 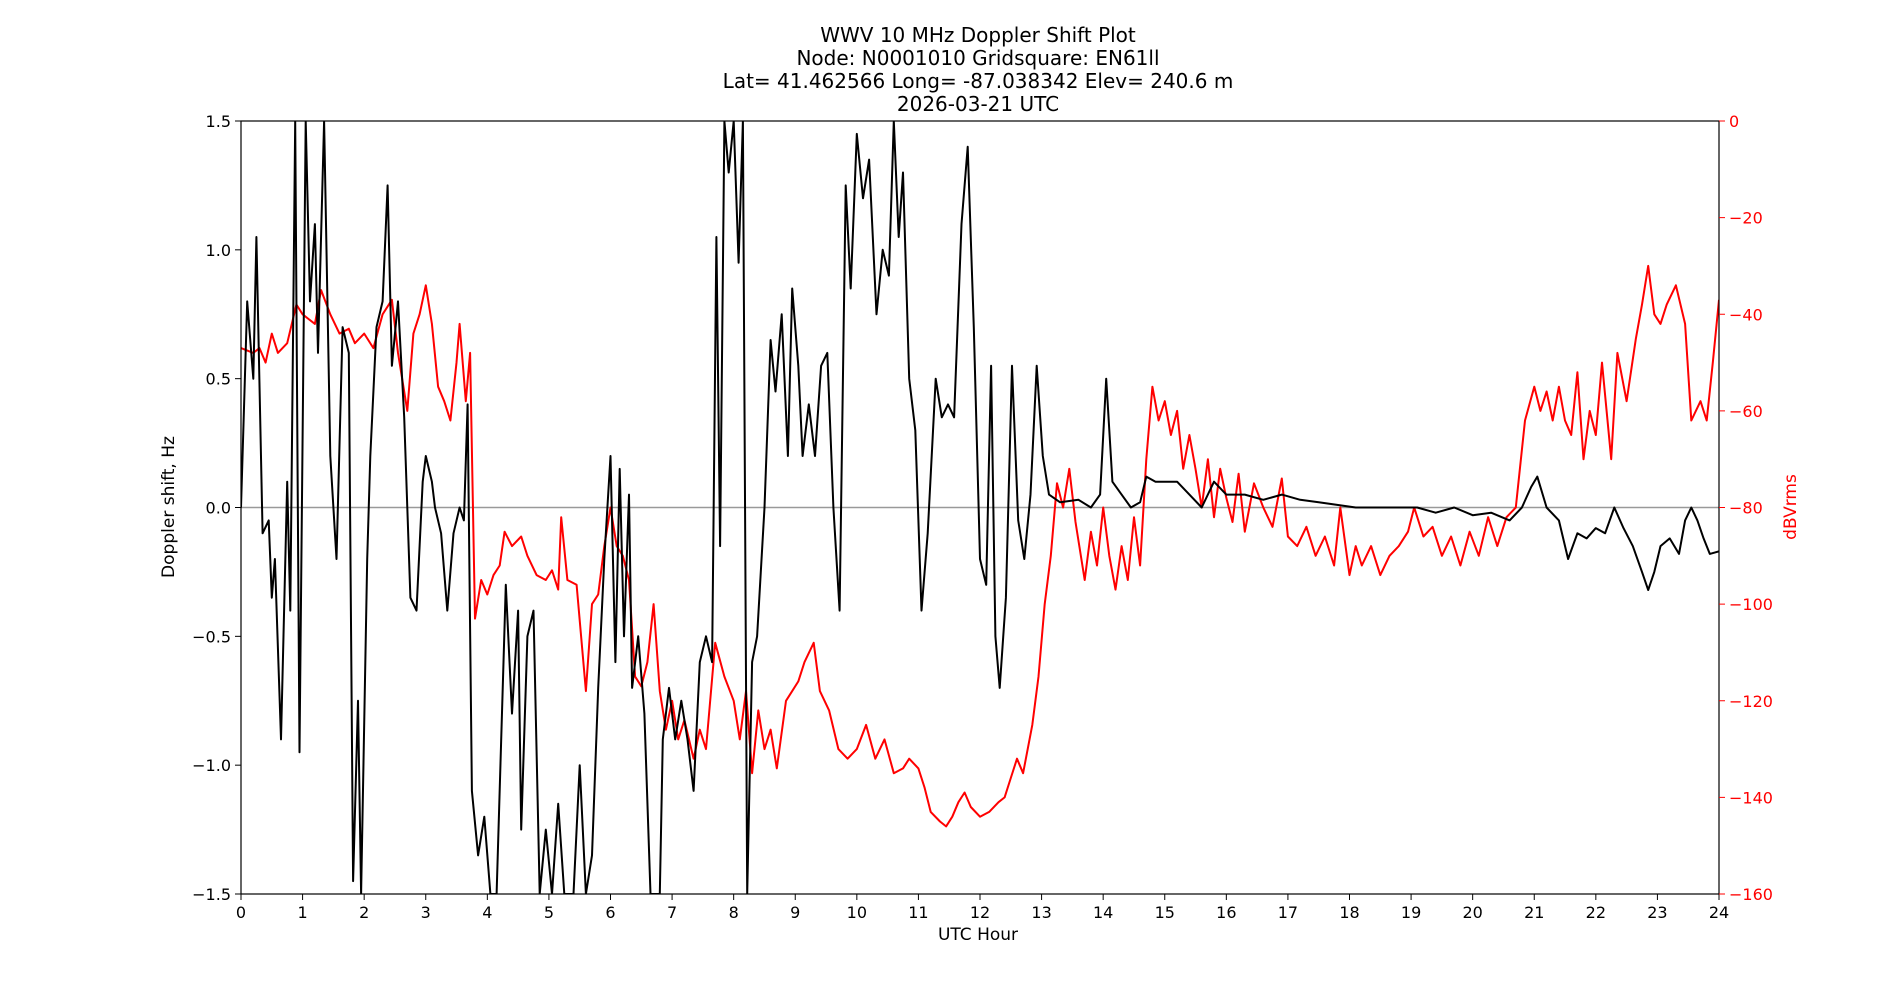 I want to click on x-tick-label: 13, so click(x=1041, y=912).